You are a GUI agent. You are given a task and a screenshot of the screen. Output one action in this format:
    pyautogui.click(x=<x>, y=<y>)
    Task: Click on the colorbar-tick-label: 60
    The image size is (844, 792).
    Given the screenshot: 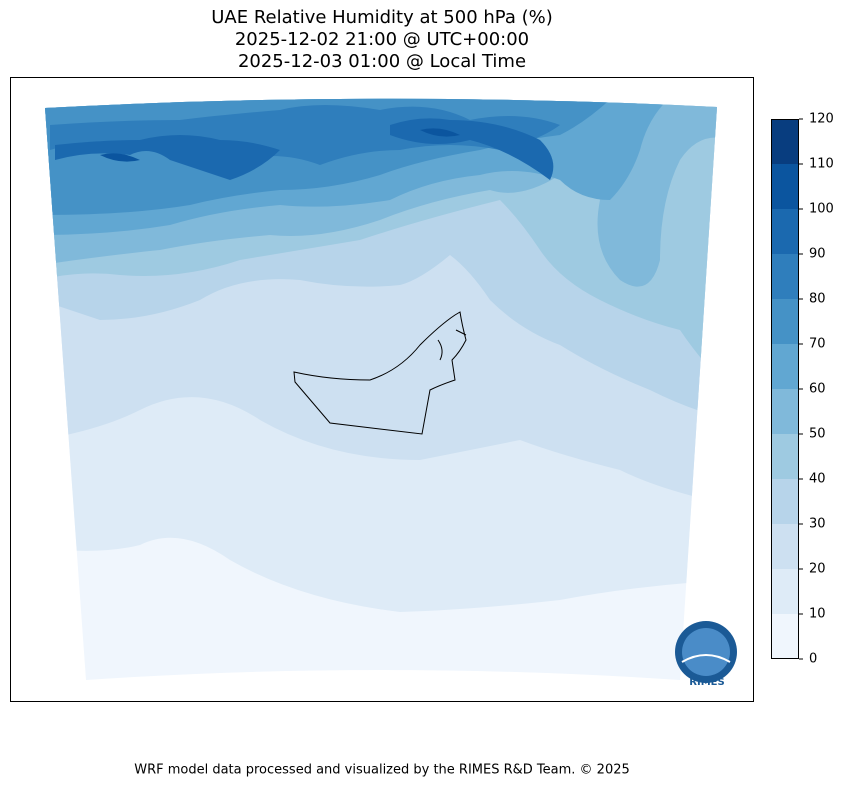 What is the action you would take?
    pyautogui.click(x=817, y=389)
    